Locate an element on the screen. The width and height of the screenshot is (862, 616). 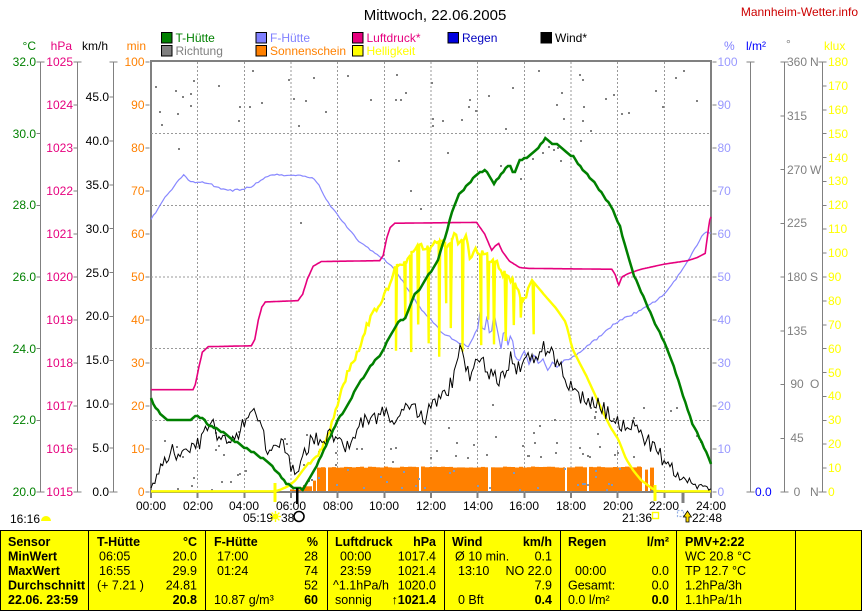
svg-text: 08:00 is located at coordinates (338, 506).